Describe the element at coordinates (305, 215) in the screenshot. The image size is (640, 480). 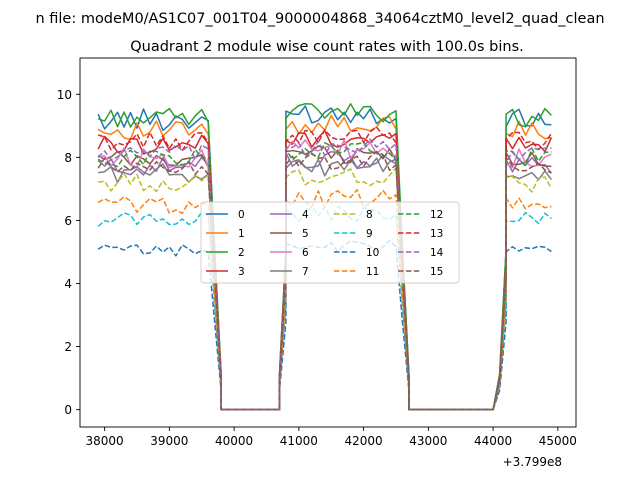
I see `legend-label-4: 4` at that location.